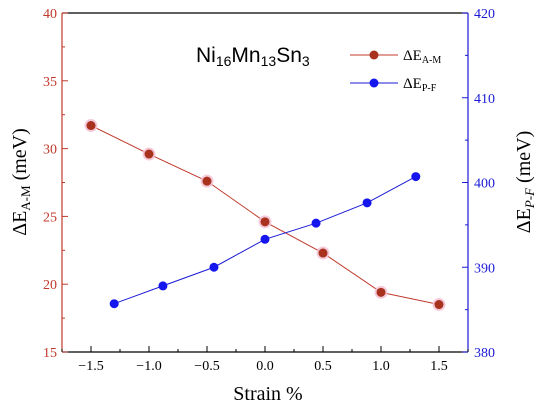  What do you see at coordinates (374, 55) in the screenshot?
I see `legend-marker-a` at bounding box center [374, 55].